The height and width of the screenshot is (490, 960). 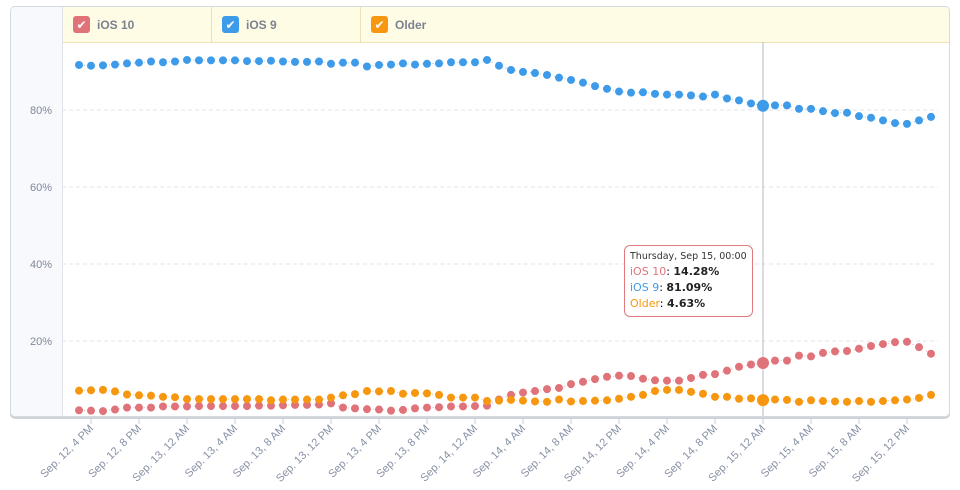 What do you see at coordinates (655, 24) in the screenshot?
I see `legend-item-older: ✔ Older` at bounding box center [655, 24].